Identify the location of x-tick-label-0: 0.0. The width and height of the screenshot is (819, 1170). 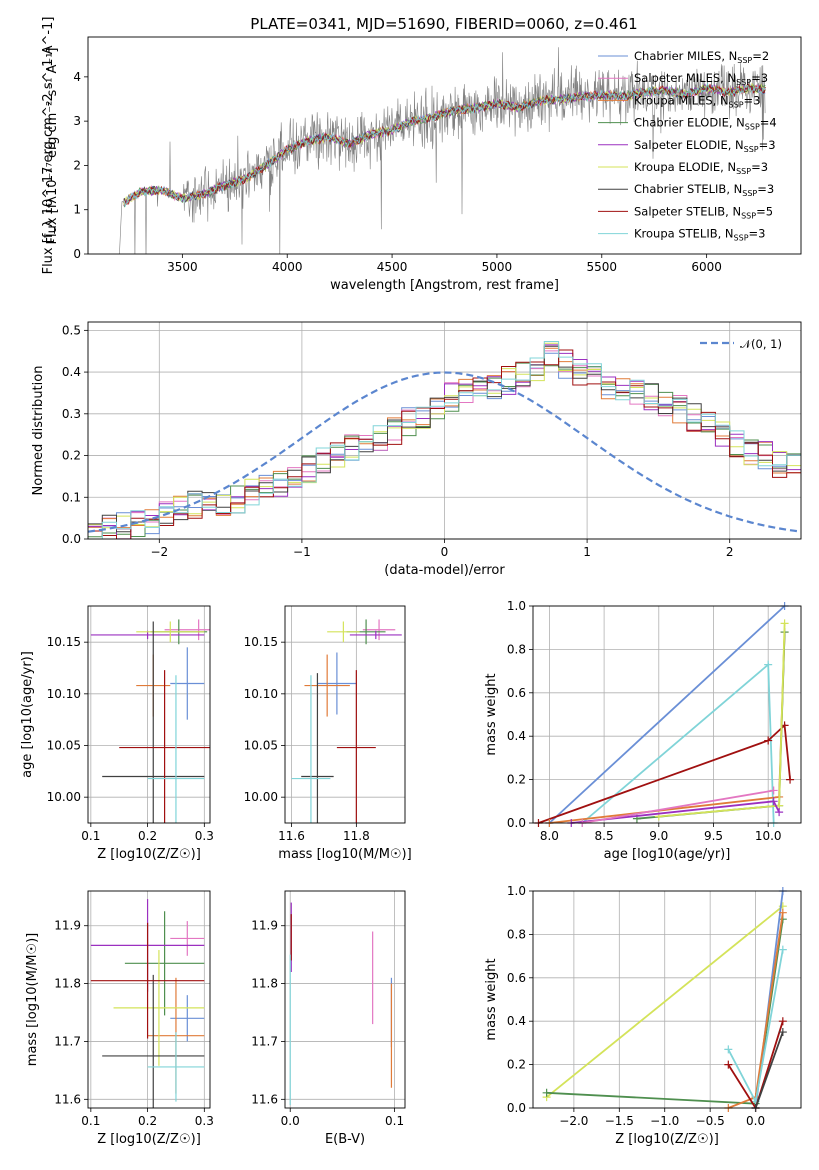
(290, 1121).